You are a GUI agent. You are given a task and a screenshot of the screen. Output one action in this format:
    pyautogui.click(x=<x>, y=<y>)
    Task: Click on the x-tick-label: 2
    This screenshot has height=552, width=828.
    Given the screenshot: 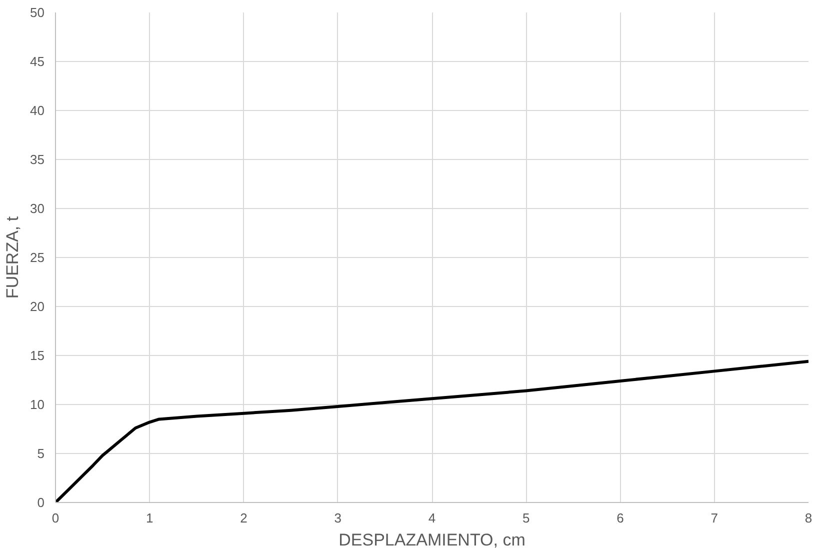 What is the action you would take?
    pyautogui.click(x=244, y=518)
    